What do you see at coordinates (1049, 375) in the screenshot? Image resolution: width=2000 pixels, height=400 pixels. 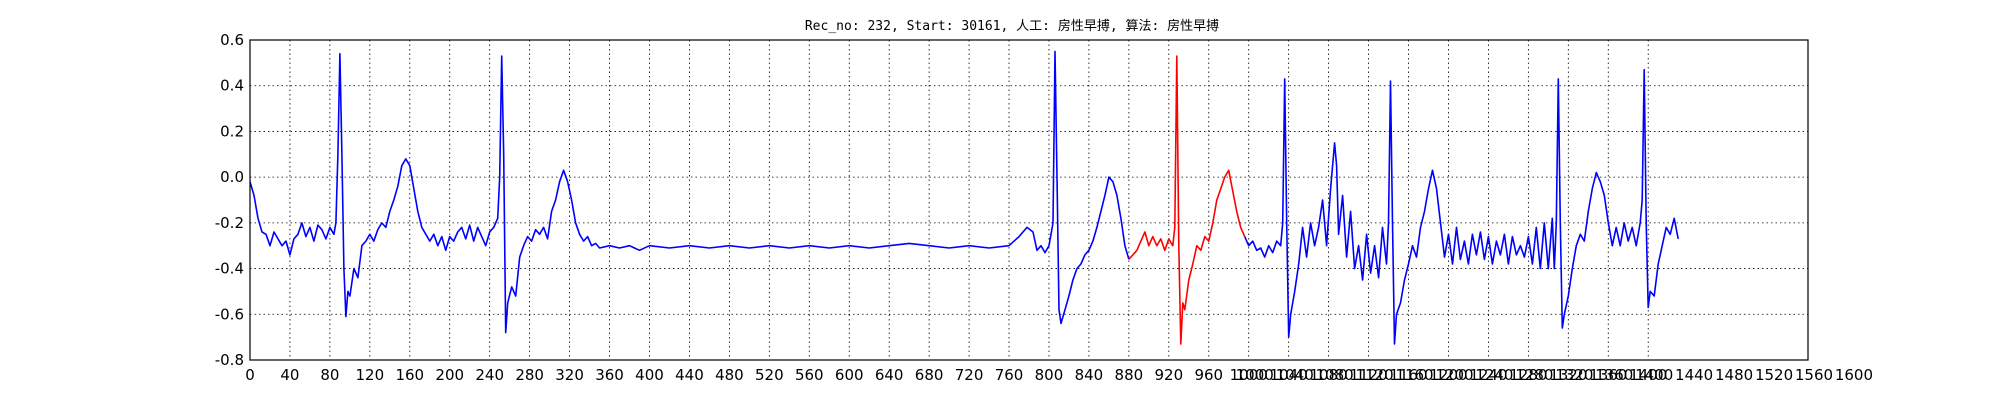 I see `x-tick-label: 800` at bounding box center [1049, 375].